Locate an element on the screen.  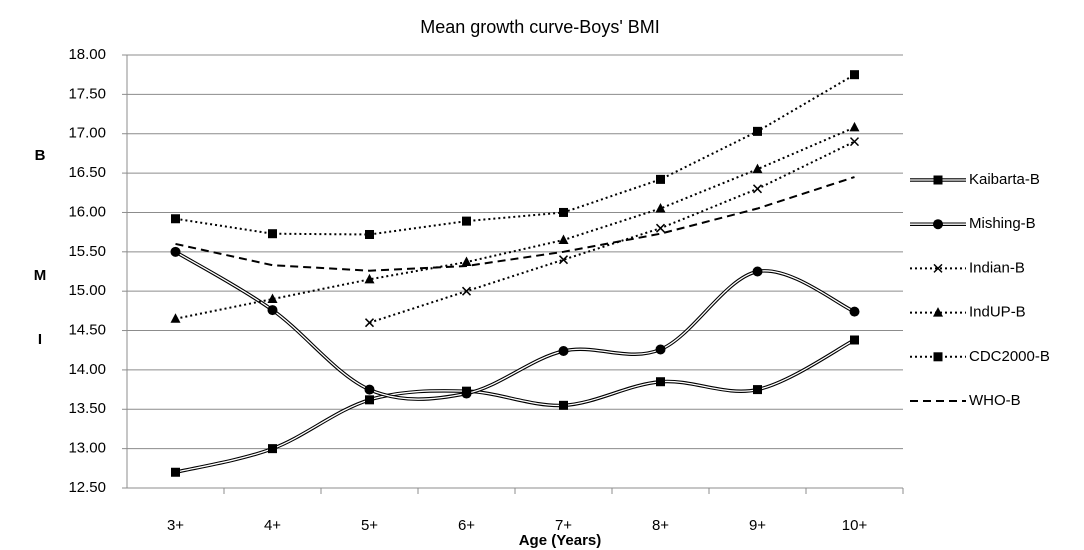
y-tick-label: 13.00 is located at coordinates (87, 448).